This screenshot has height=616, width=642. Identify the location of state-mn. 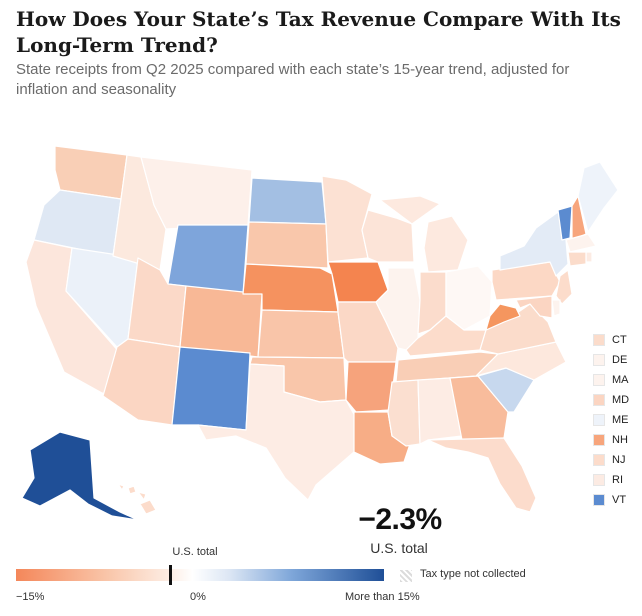
(347, 219).